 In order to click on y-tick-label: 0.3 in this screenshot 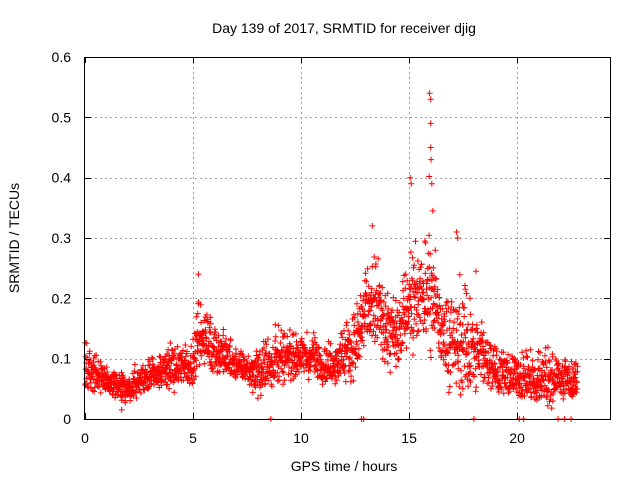, I will do `click(62, 238)`.